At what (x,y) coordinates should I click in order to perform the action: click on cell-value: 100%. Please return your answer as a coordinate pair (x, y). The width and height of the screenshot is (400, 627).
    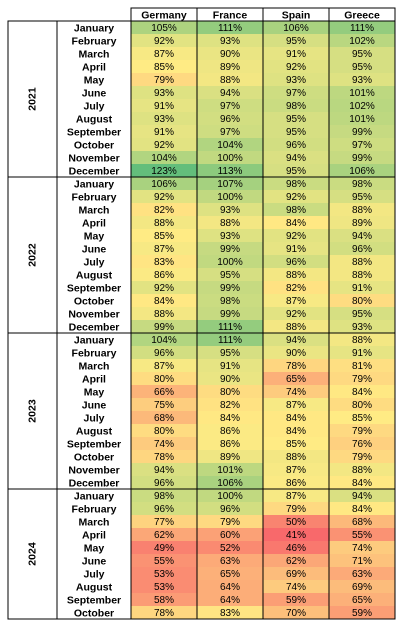
    Looking at the image, I should click on (230, 262).